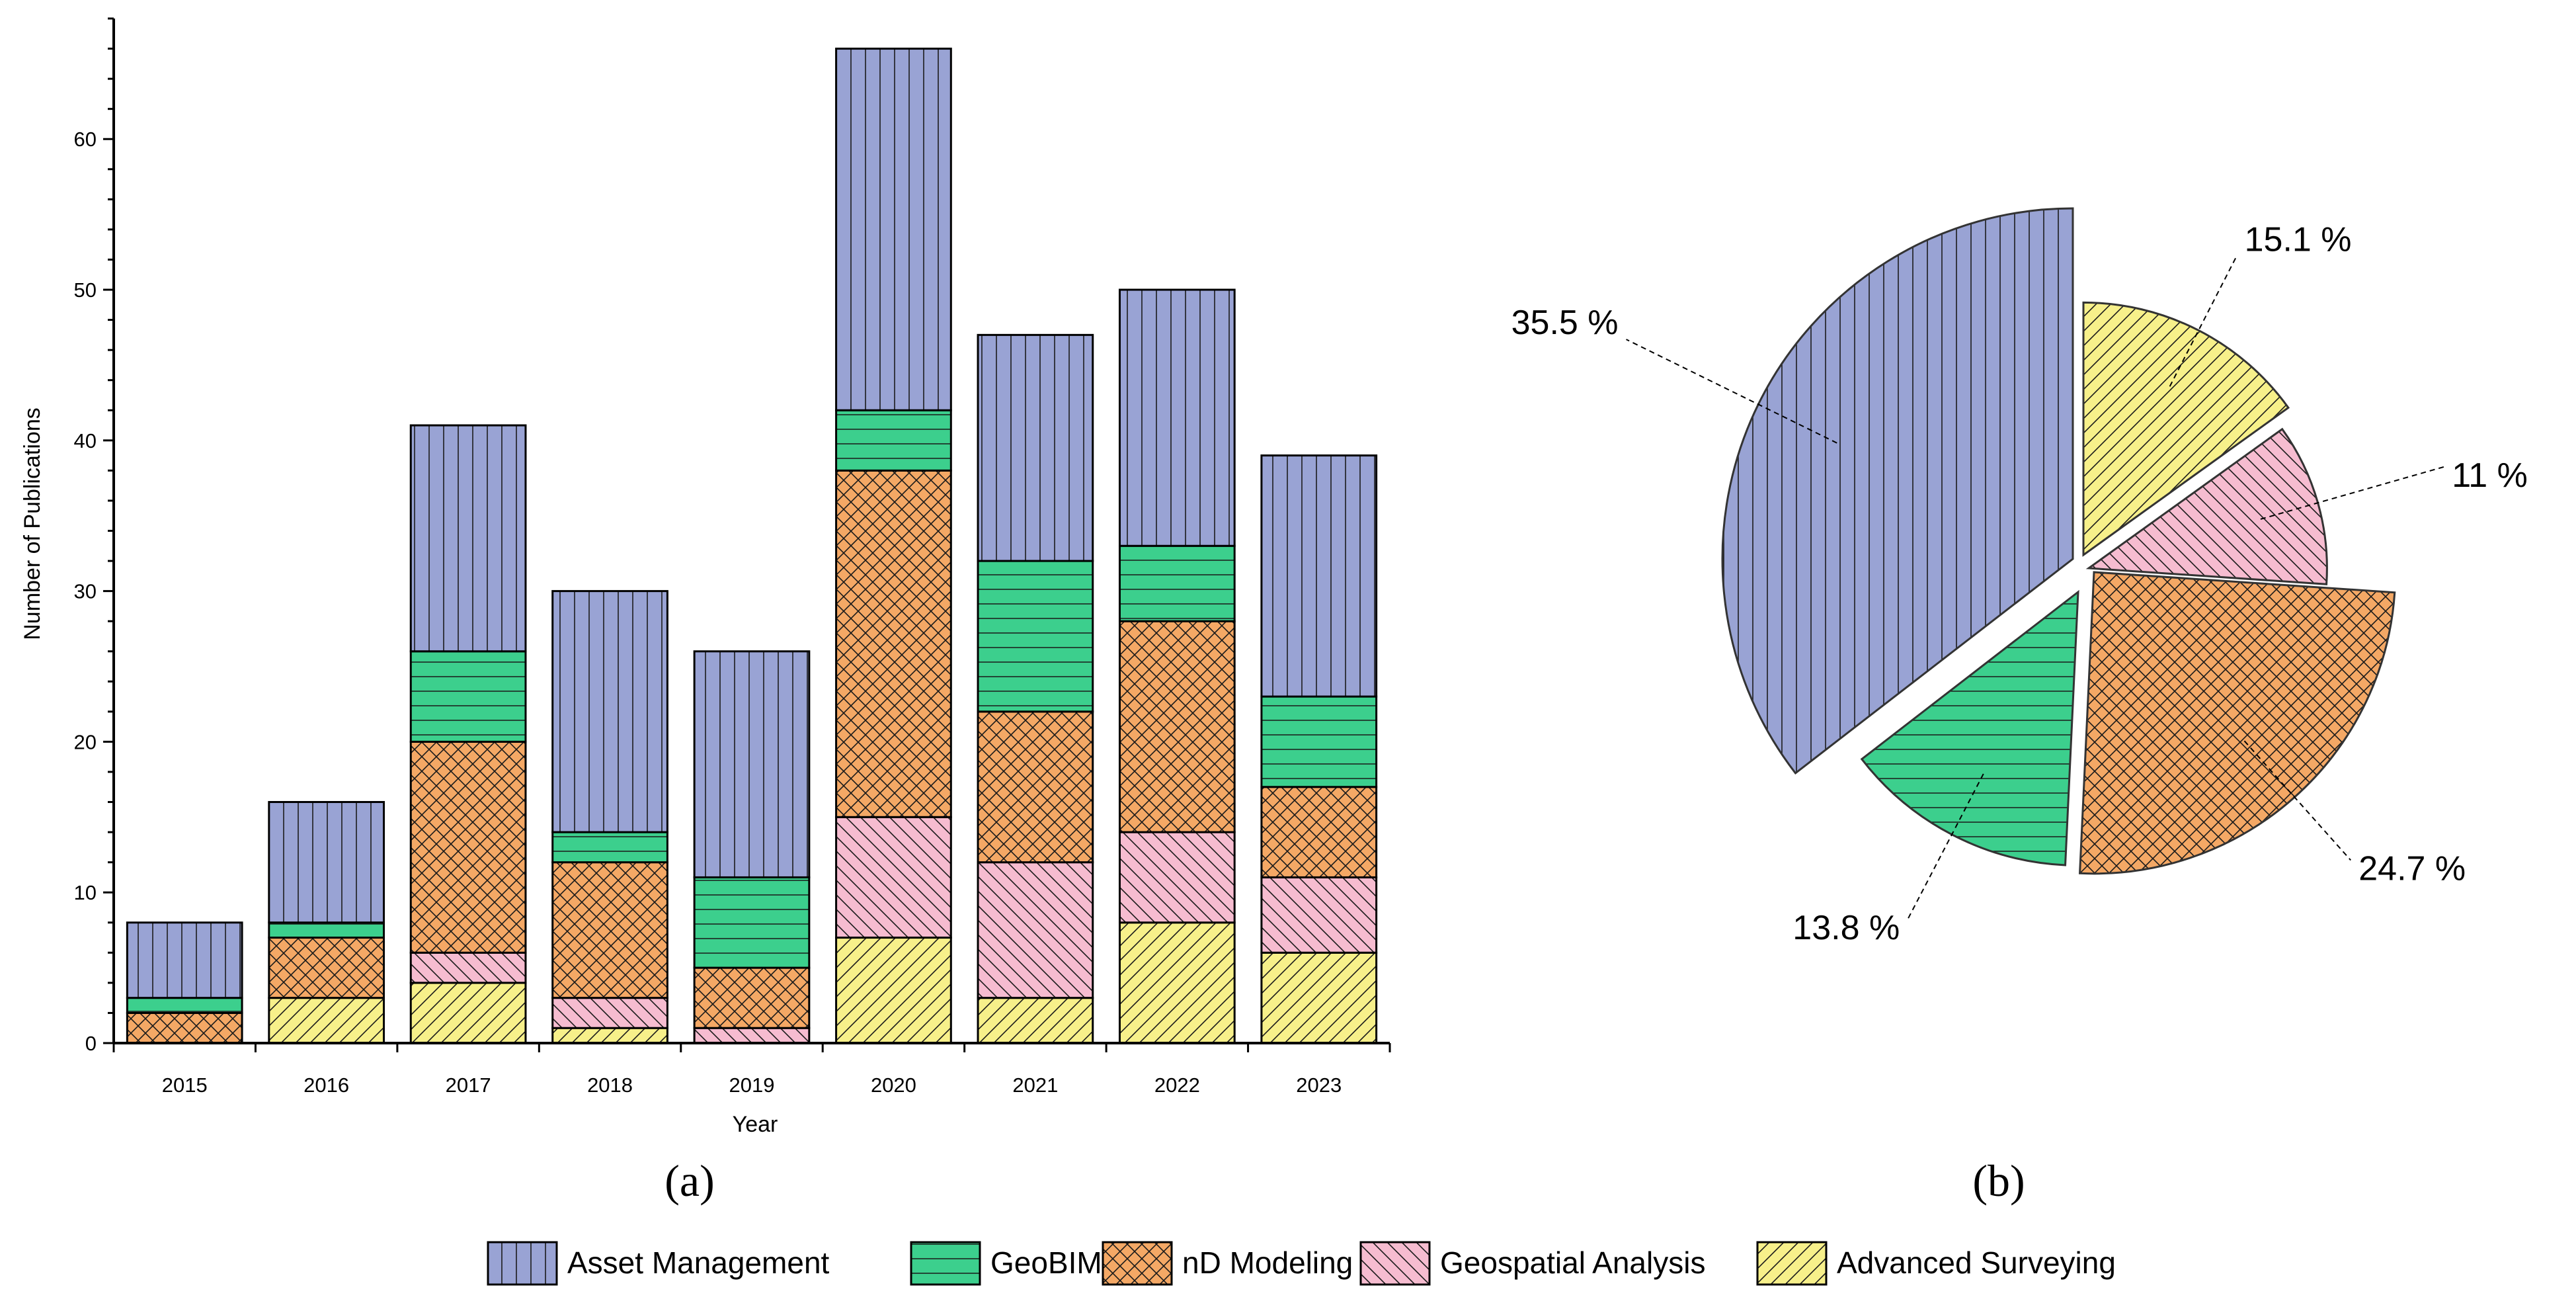  Describe the element at coordinates (1177, 983) in the screenshot. I see `bar-2022-advanced-surveying` at that location.